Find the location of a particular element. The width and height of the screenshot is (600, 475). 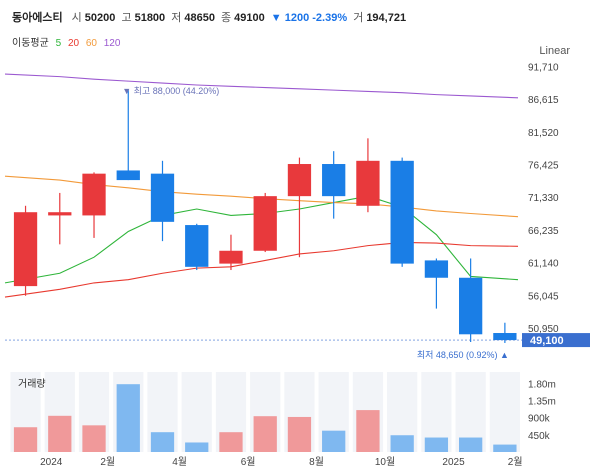

high-value: 51800 is located at coordinates (150, 18).